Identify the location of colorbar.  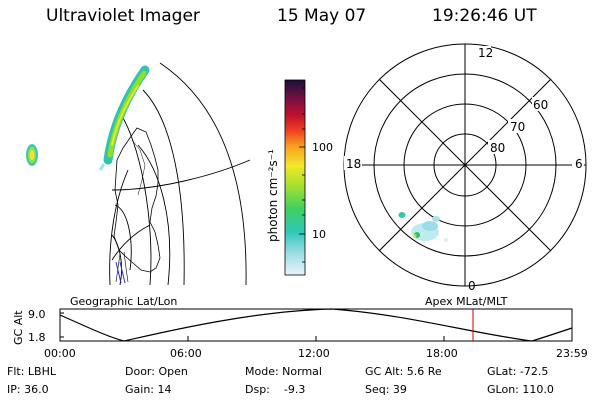
(295, 177).